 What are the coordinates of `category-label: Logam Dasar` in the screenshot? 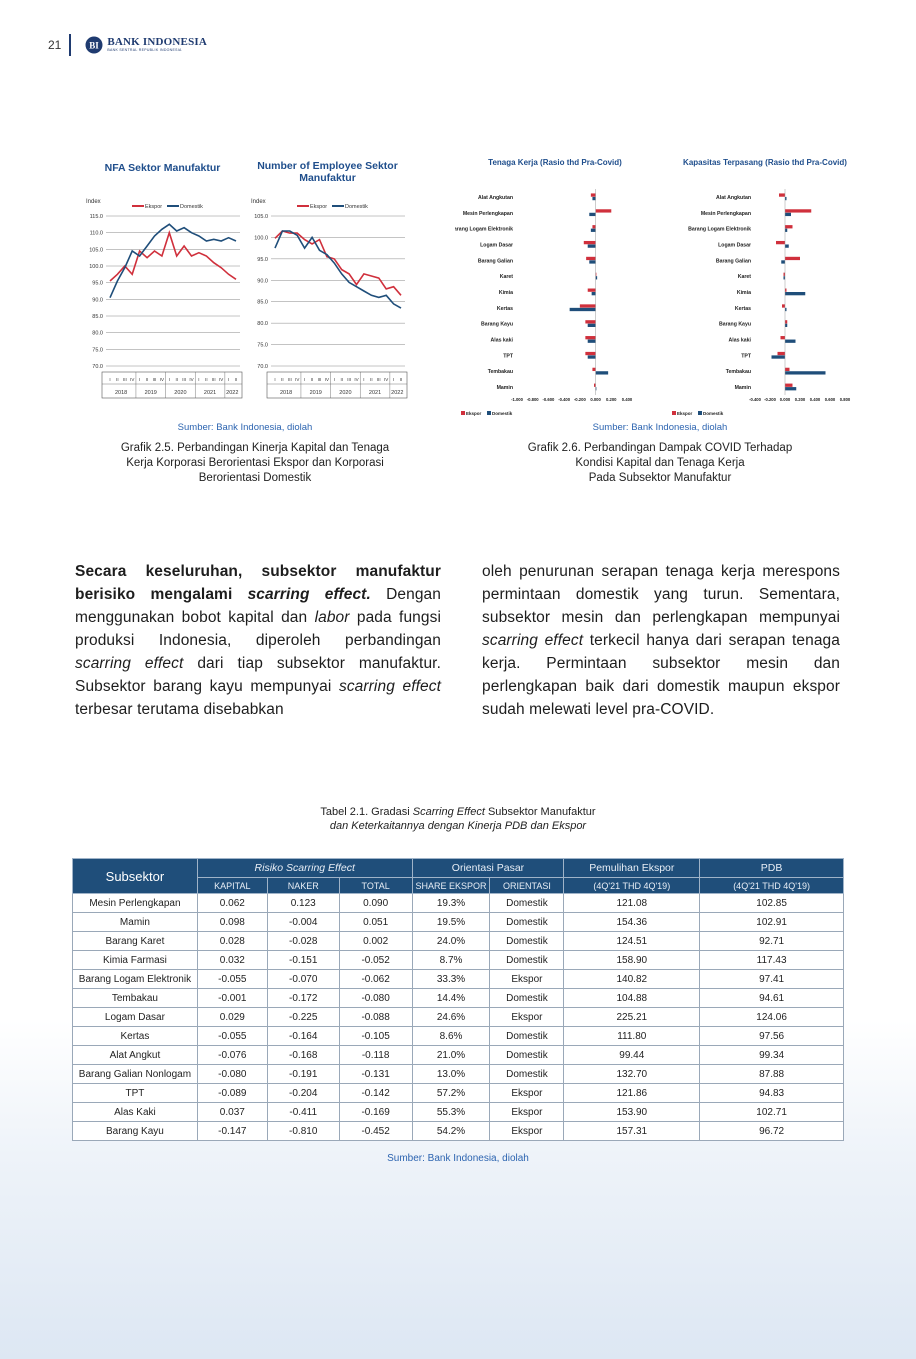 It's located at (734, 245).